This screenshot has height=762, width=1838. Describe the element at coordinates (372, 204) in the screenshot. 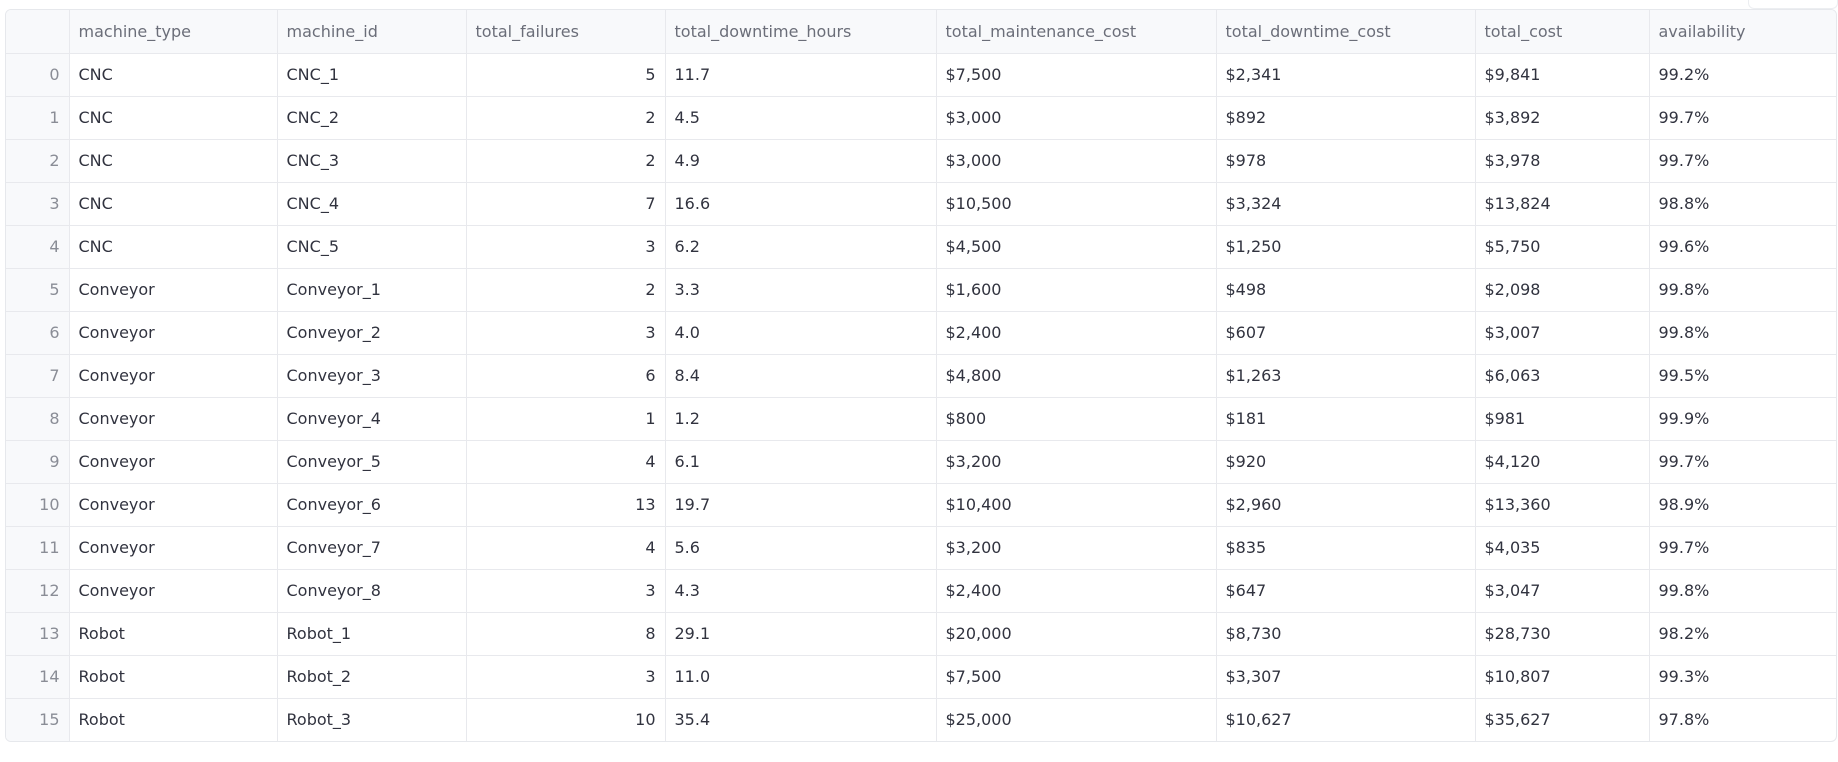

I see `table-cell: CNC_4` at that location.